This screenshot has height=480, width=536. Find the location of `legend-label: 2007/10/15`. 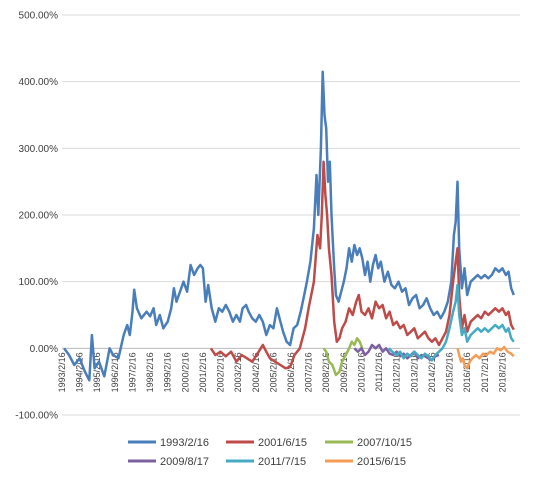

legend-label: 2007/10/15 is located at coordinates (384, 443).